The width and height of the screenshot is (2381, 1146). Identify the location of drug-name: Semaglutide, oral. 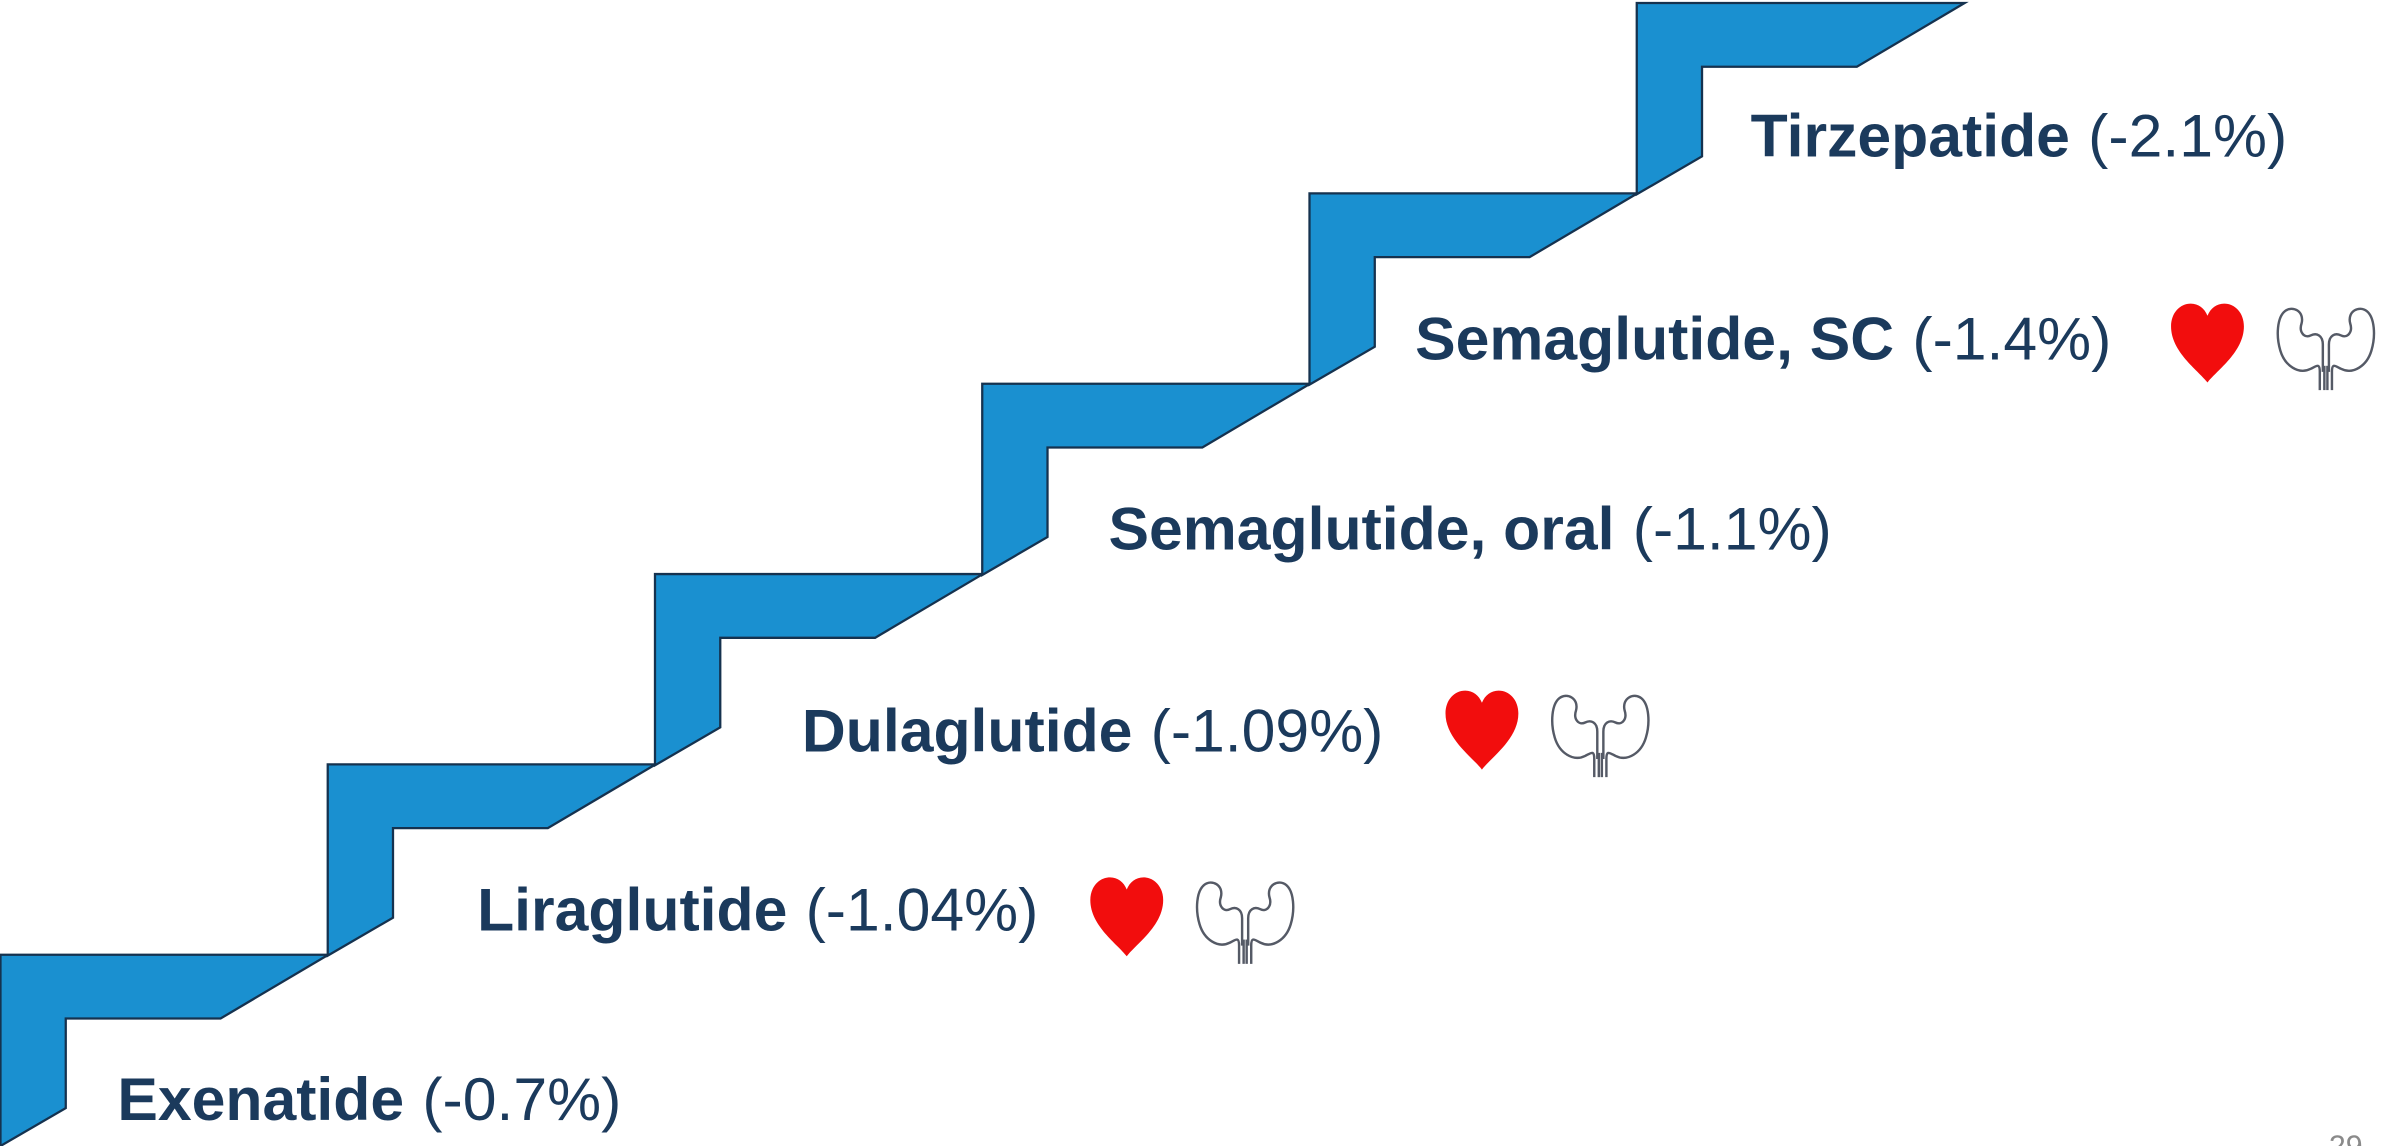
(1362, 528).